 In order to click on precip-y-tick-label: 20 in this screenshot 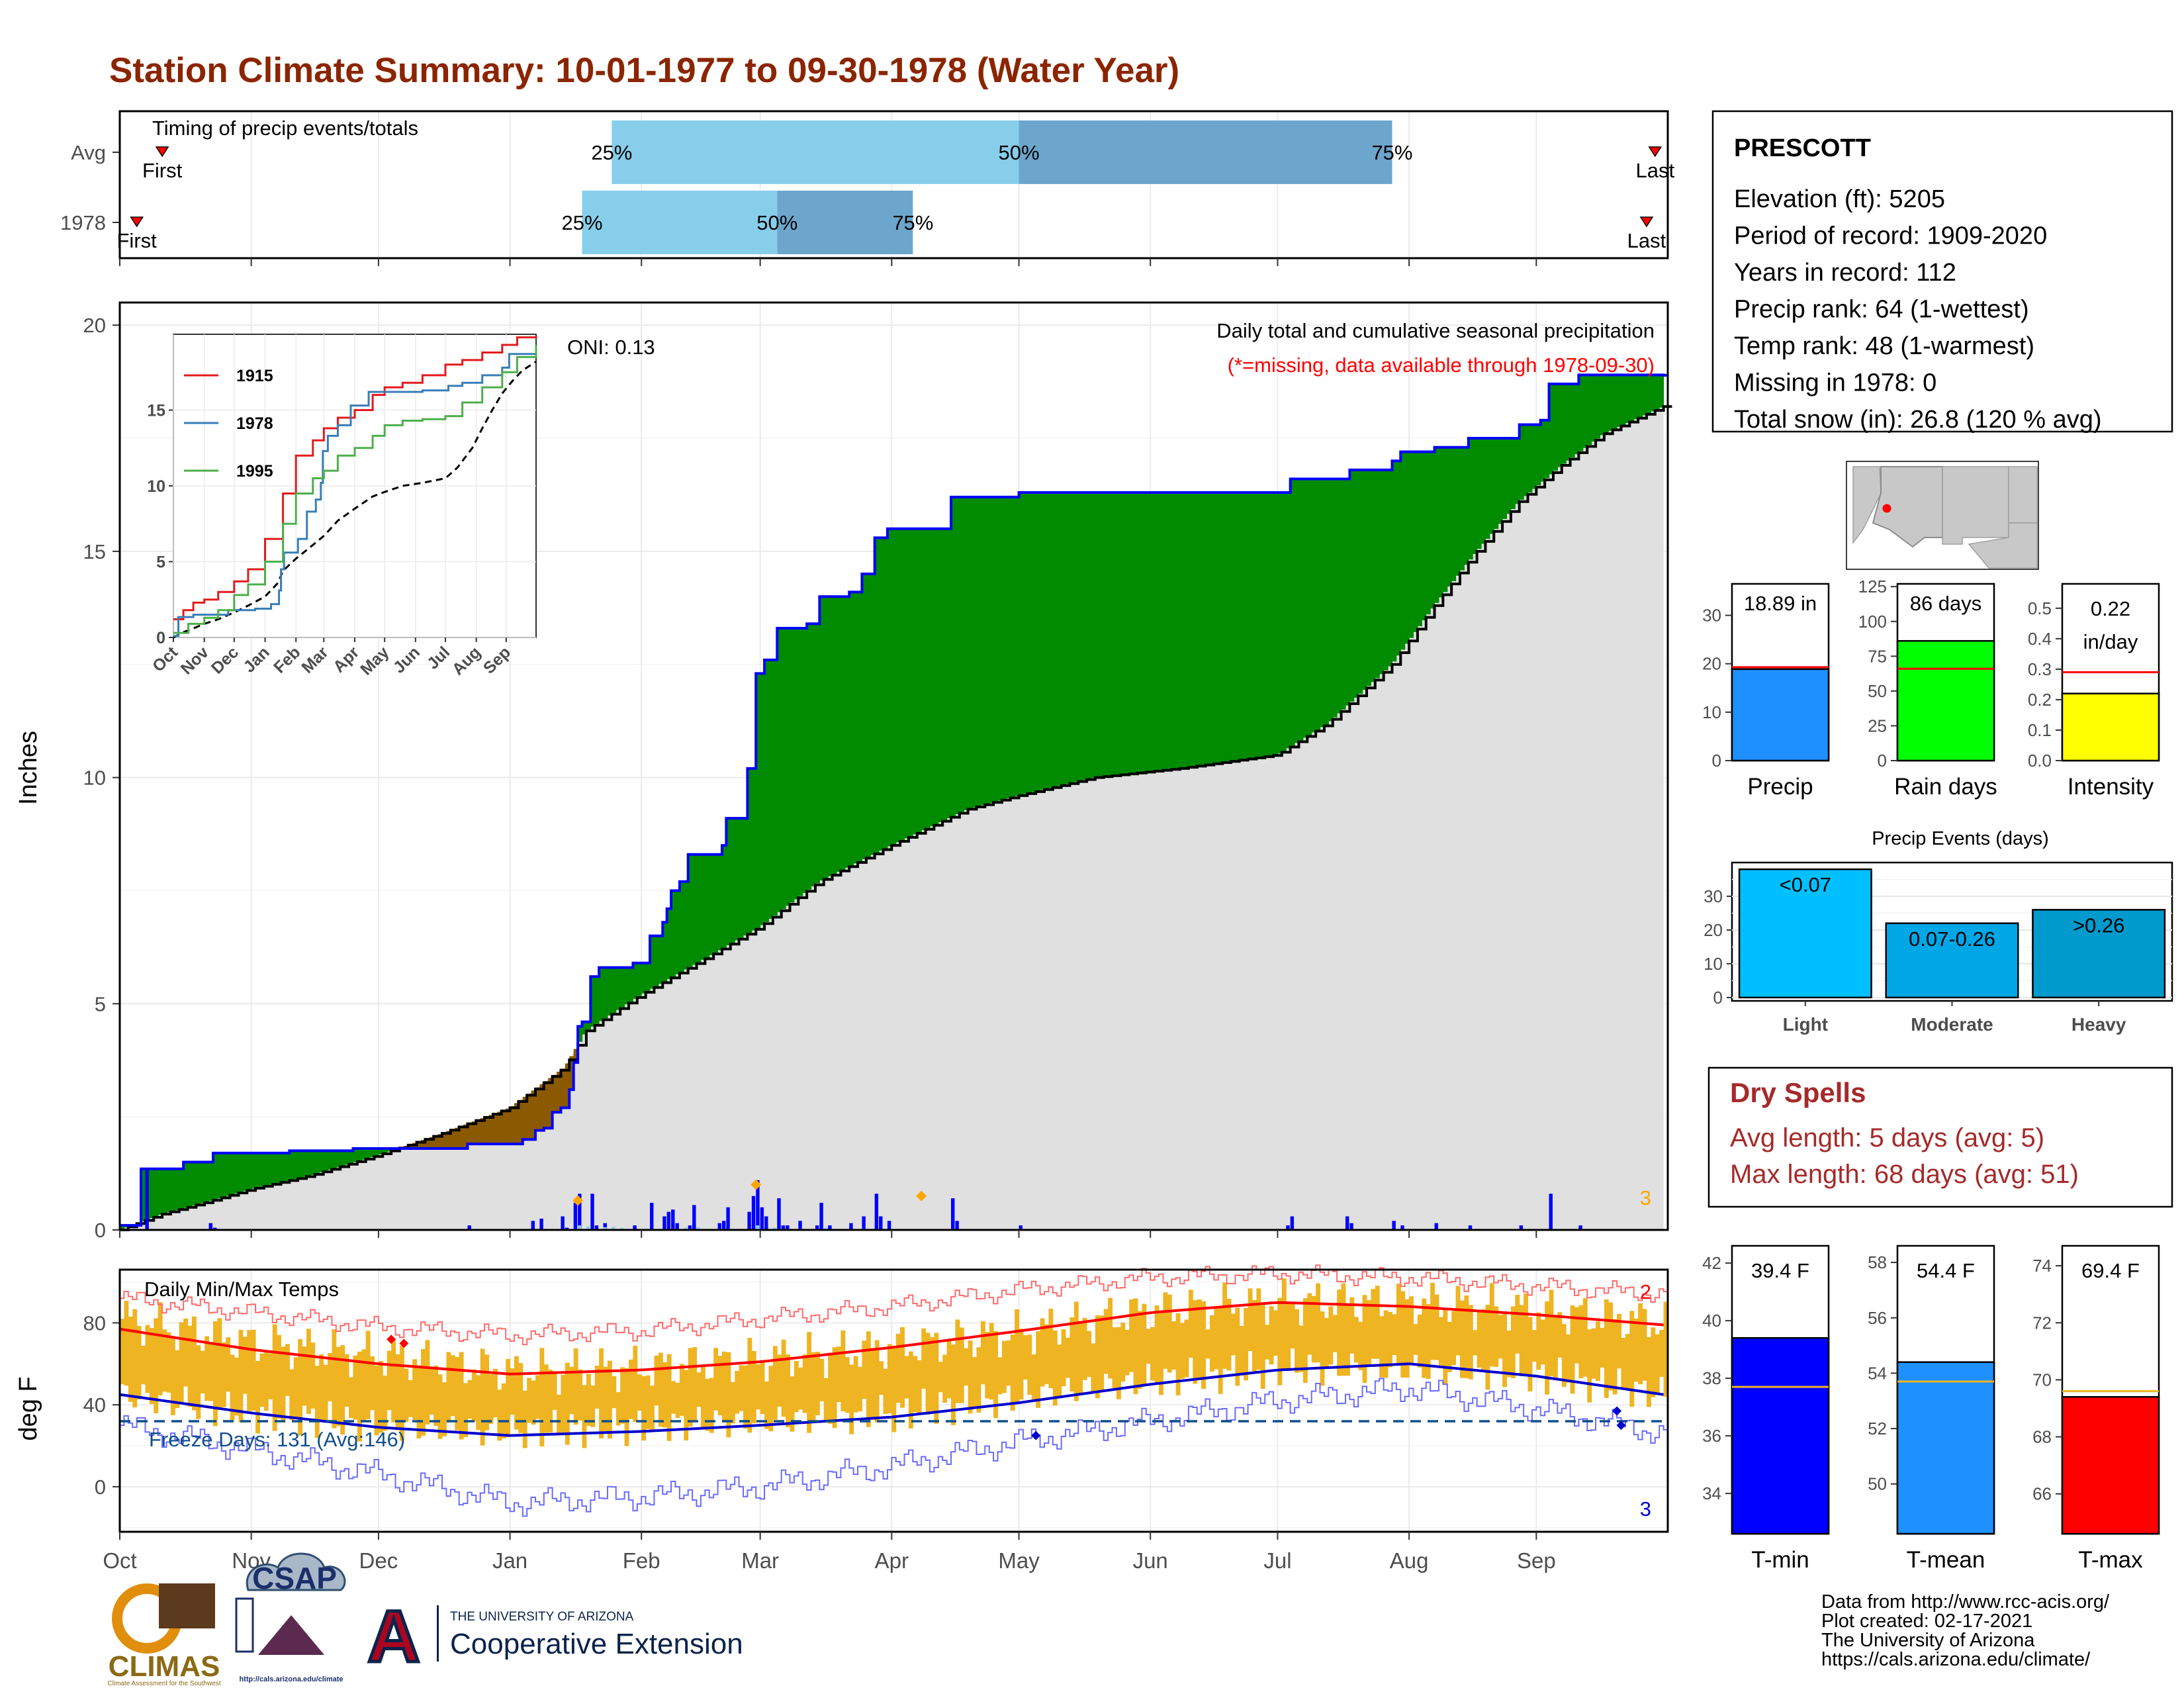, I will do `click(95, 325)`.